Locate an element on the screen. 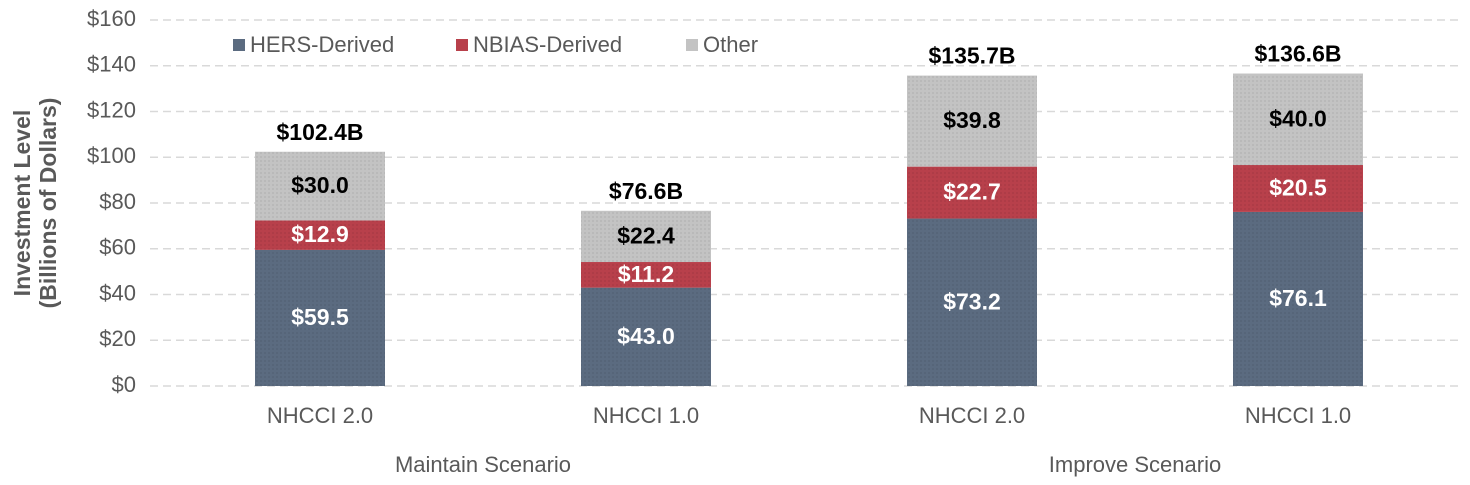  legend-label: HERS-Derived is located at coordinates (322, 44).